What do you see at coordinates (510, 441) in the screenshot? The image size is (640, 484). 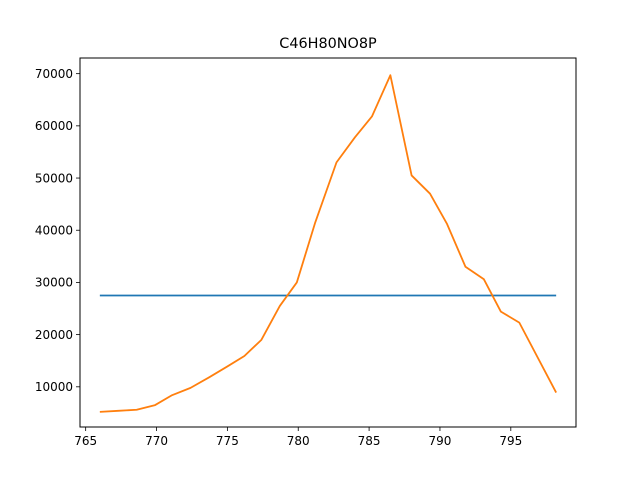 I see `x-tick-label: 795` at bounding box center [510, 441].